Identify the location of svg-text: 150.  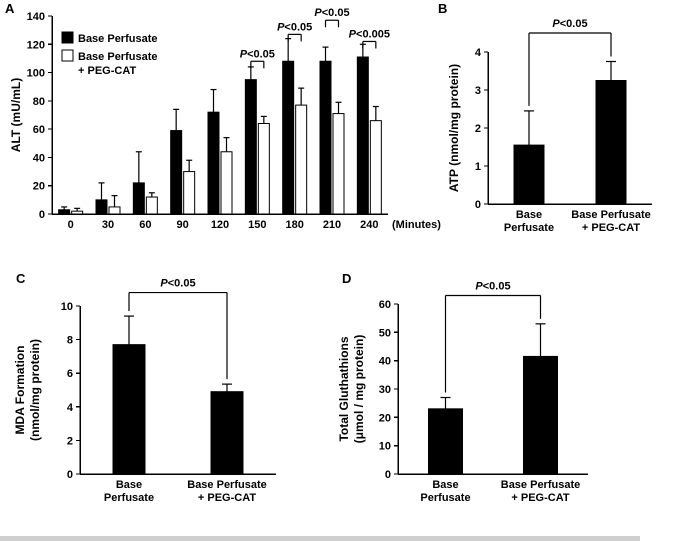
(257, 225).